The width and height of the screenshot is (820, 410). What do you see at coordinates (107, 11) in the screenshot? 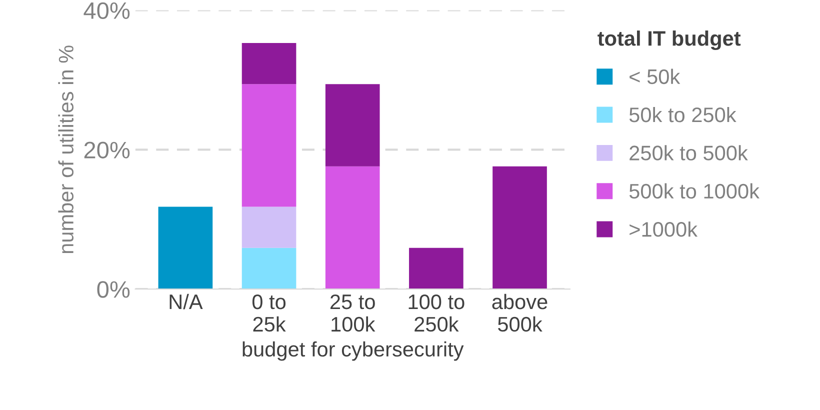
I see `y-tick-label: 40%` at bounding box center [107, 11].